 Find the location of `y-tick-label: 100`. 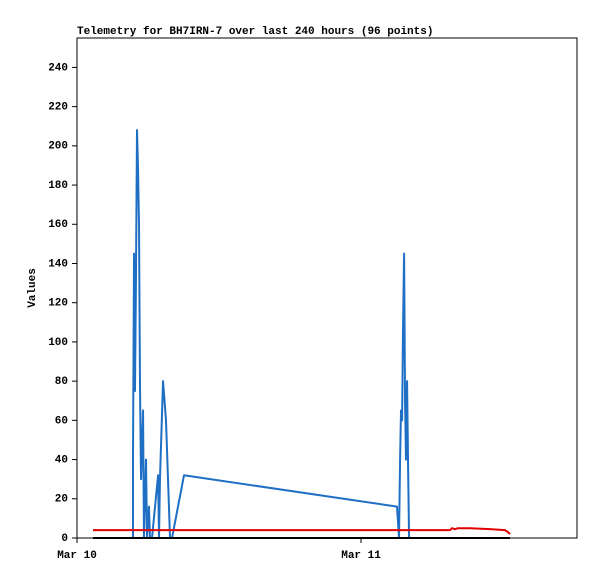

y-tick-label: 100 is located at coordinates (58, 343).